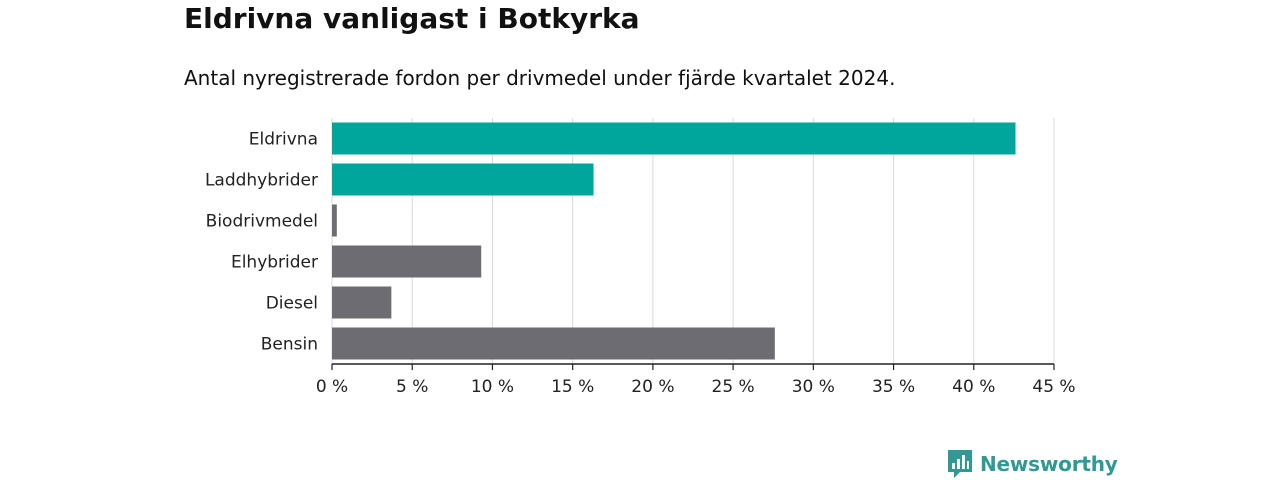 The image size is (1280, 480). Describe the element at coordinates (261, 181) in the screenshot. I see `category-label: Laddhybrider` at that location.